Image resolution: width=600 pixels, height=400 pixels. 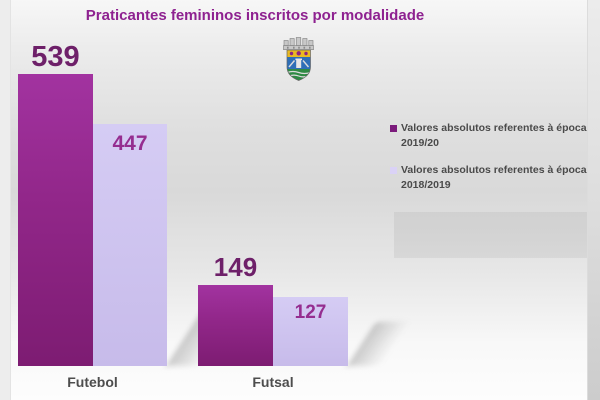 I want to click on category-label-futebol: Futebol, so click(x=92, y=382).